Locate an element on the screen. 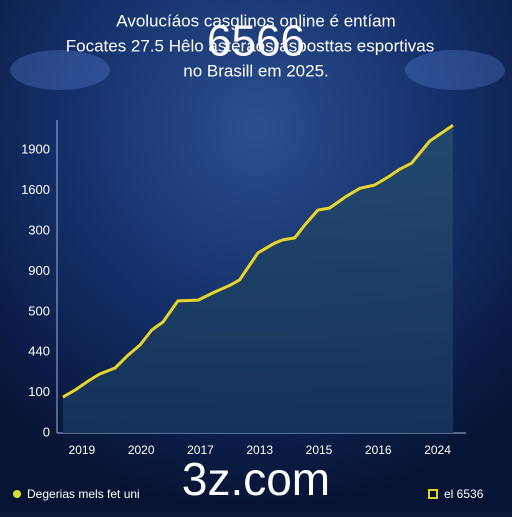 Image resolution: width=512 pixels, height=517 pixels. x-tick-label: 2024 is located at coordinates (437, 450).